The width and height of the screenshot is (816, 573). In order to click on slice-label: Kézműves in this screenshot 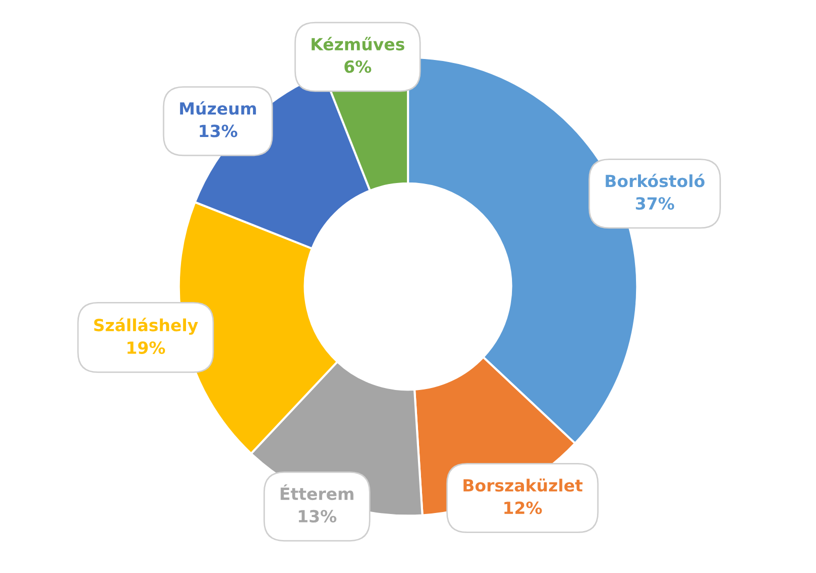, I will do `click(358, 43)`.